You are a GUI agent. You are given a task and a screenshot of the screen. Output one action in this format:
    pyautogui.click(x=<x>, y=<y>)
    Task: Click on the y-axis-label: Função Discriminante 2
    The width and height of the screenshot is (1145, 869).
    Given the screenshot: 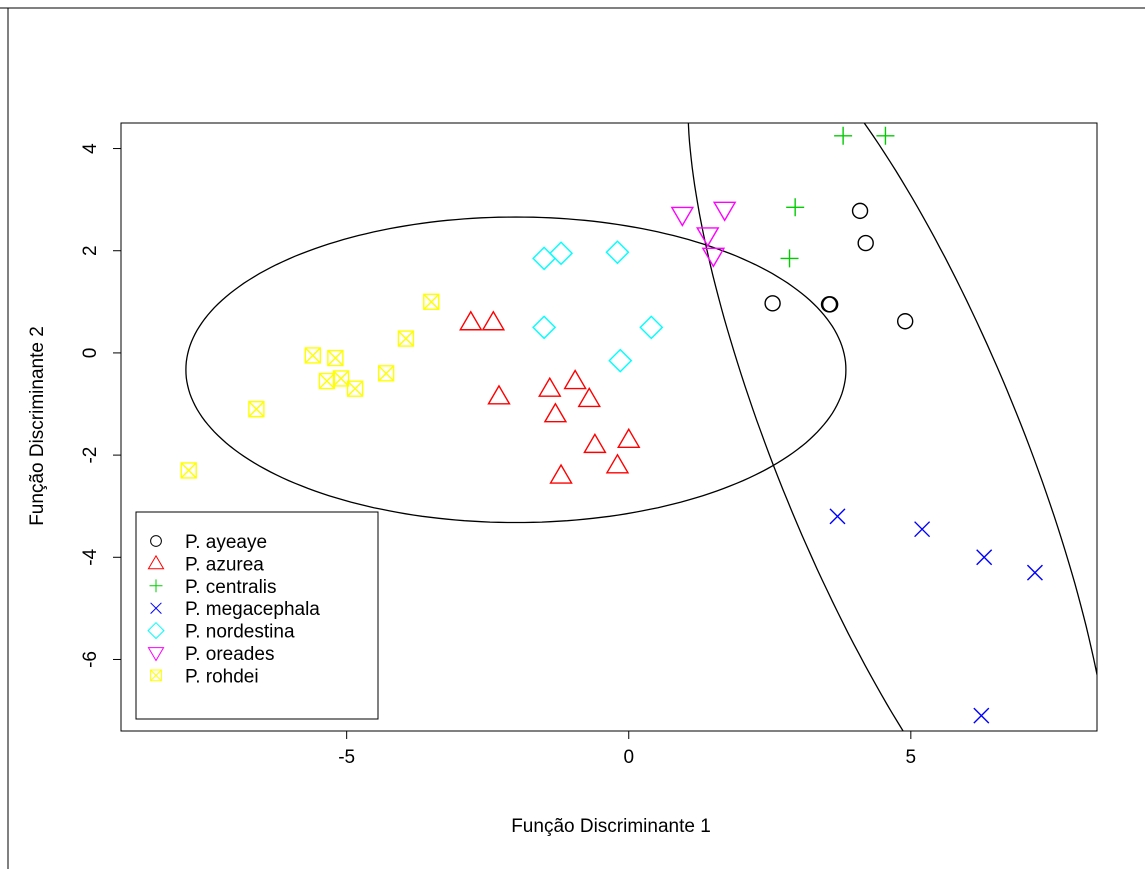 What is the action you would take?
    pyautogui.click(x=37, y=426)
    